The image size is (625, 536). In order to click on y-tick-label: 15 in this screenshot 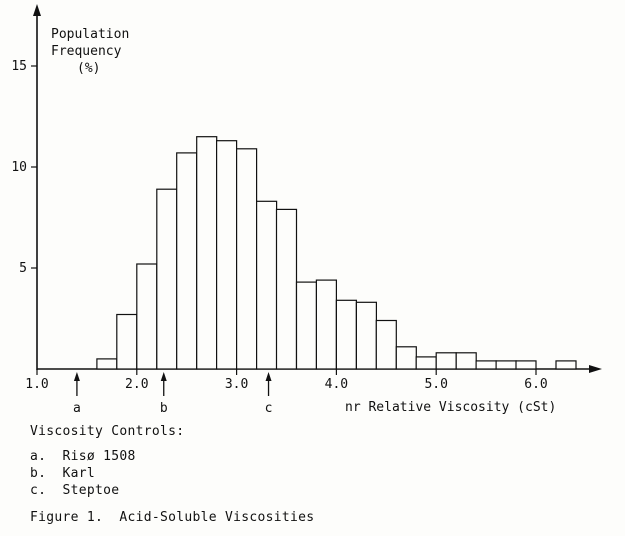, I will do `click(19, 66)`.